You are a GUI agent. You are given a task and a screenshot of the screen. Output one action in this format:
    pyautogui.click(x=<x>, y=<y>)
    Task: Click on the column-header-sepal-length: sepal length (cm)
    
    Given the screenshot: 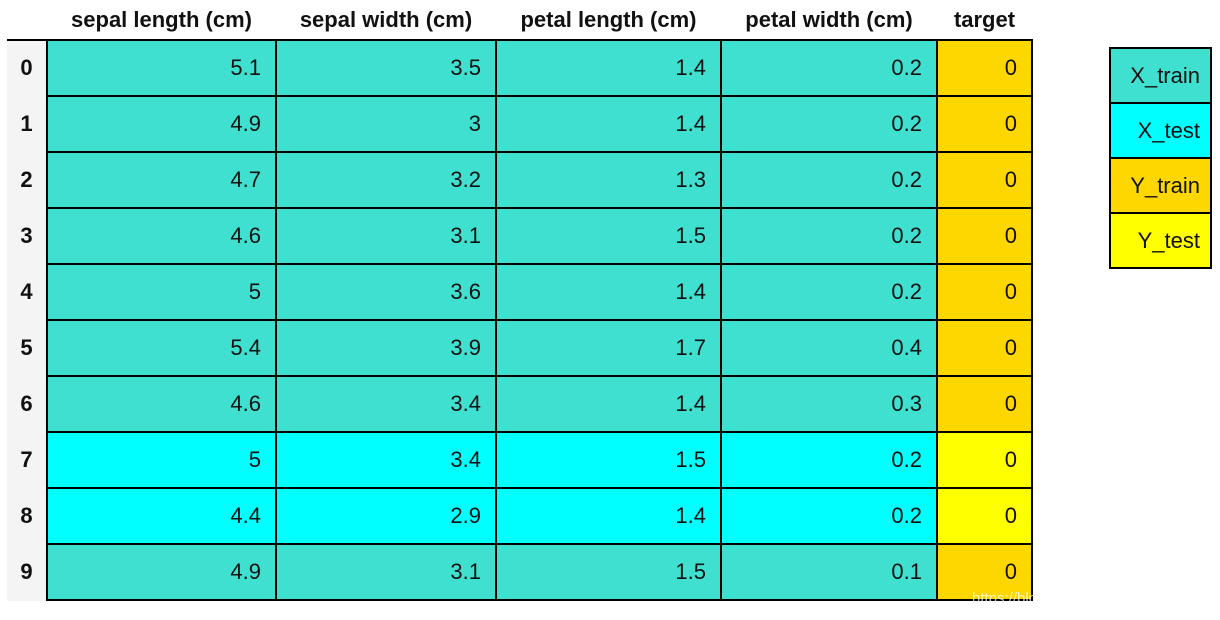 What is the action you would take?
    pyautogui.click(x=161, y=20)
    